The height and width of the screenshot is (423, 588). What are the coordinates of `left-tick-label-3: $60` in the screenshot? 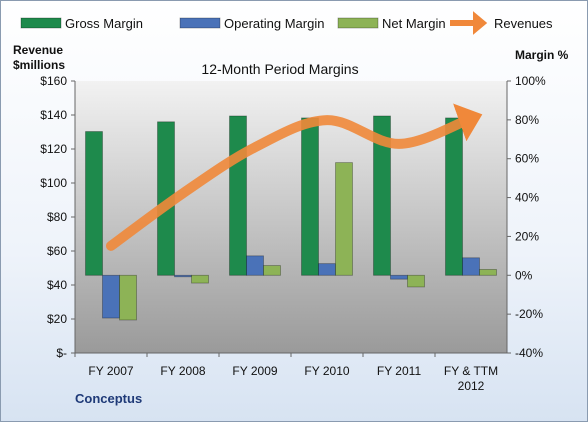 It's located at (57, 251).